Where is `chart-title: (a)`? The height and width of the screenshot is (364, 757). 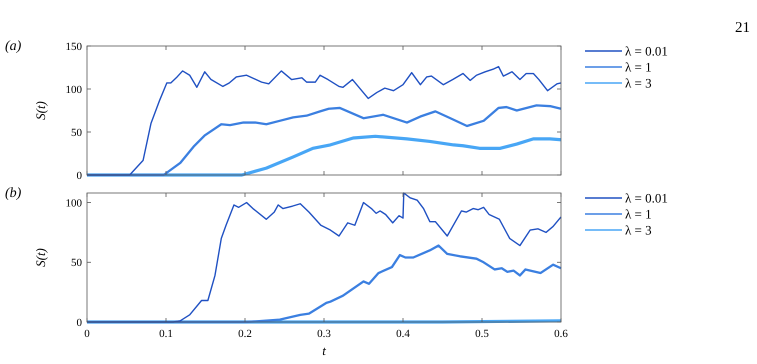
chart-title: (a) is located at coordinates (13, 46).